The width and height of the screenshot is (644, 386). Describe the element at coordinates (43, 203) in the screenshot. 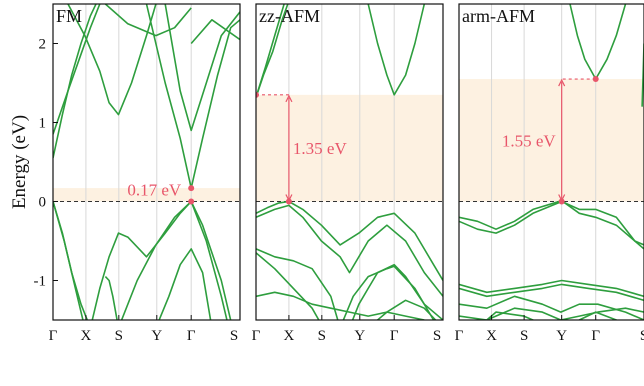

I see `y-tick-label: 0` at that location.